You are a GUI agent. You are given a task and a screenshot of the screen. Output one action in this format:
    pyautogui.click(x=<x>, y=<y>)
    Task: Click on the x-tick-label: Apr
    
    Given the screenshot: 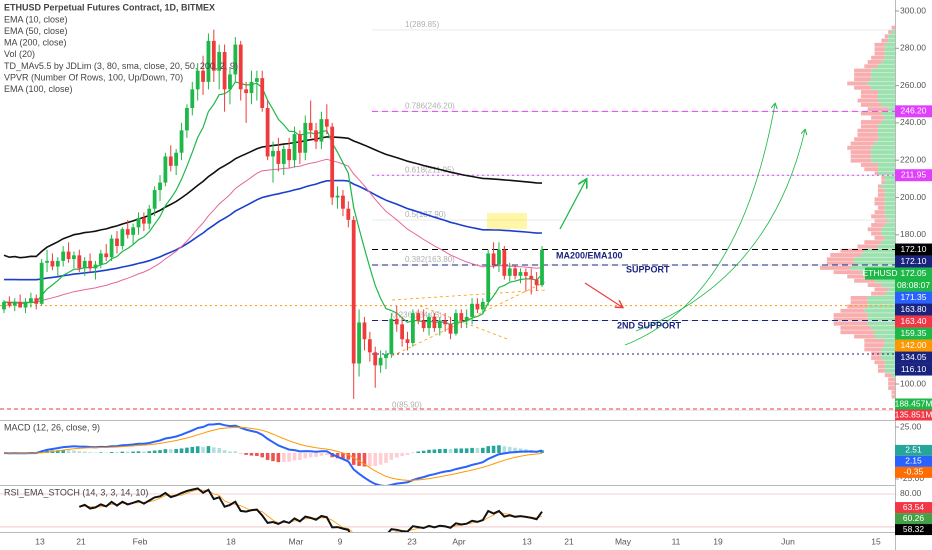 What is the action you would take?
    pyautogui.click(x=458, y=541)
    